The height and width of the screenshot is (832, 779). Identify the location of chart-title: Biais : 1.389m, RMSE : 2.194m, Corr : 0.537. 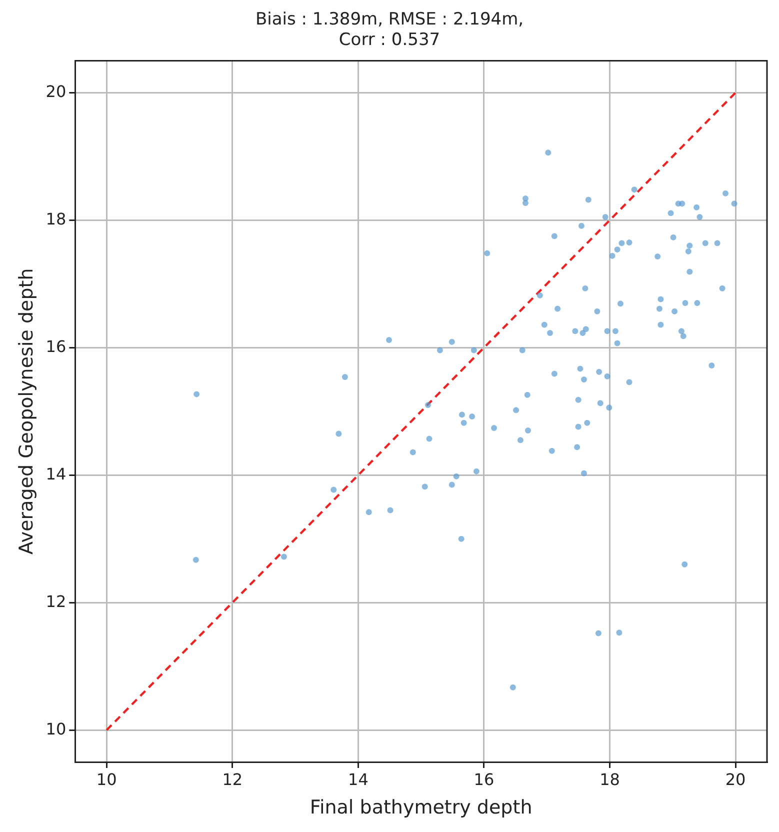
(389, 30).